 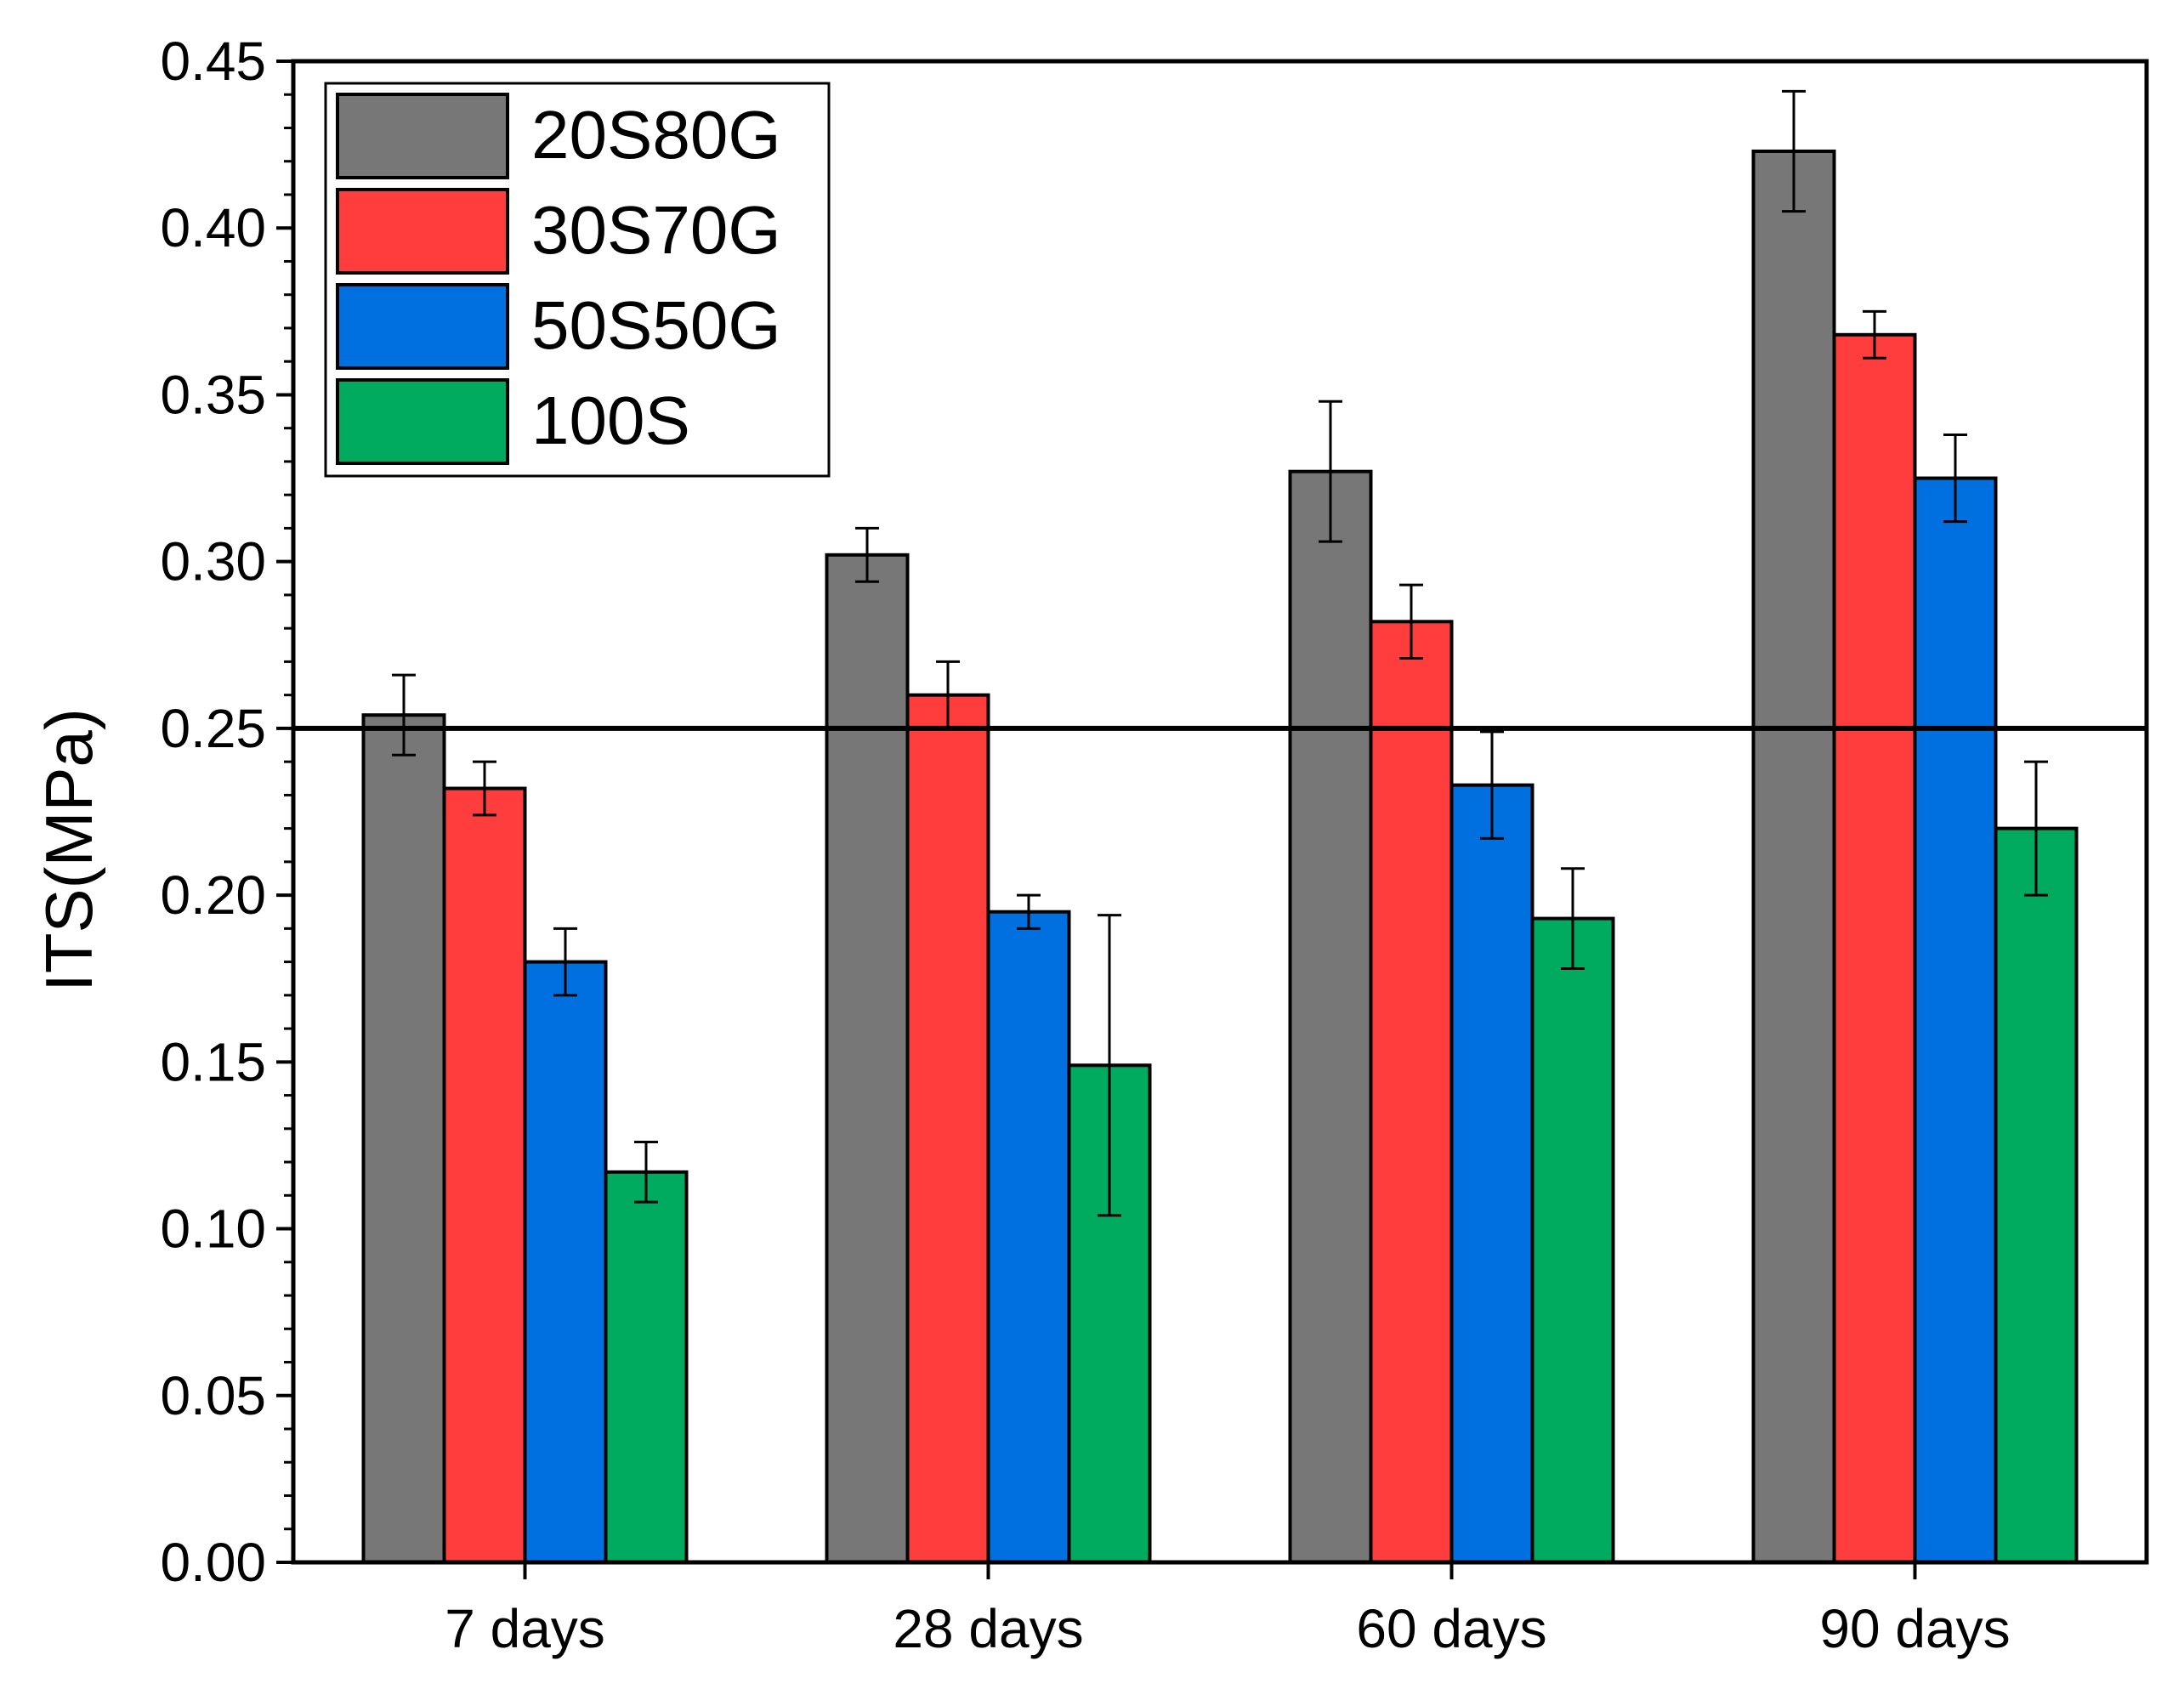 What do you see at coordinates (656, 325) in the screenshot?
I see `legend-label-50S50G: 50S50G` at bounding box center [656, 325].